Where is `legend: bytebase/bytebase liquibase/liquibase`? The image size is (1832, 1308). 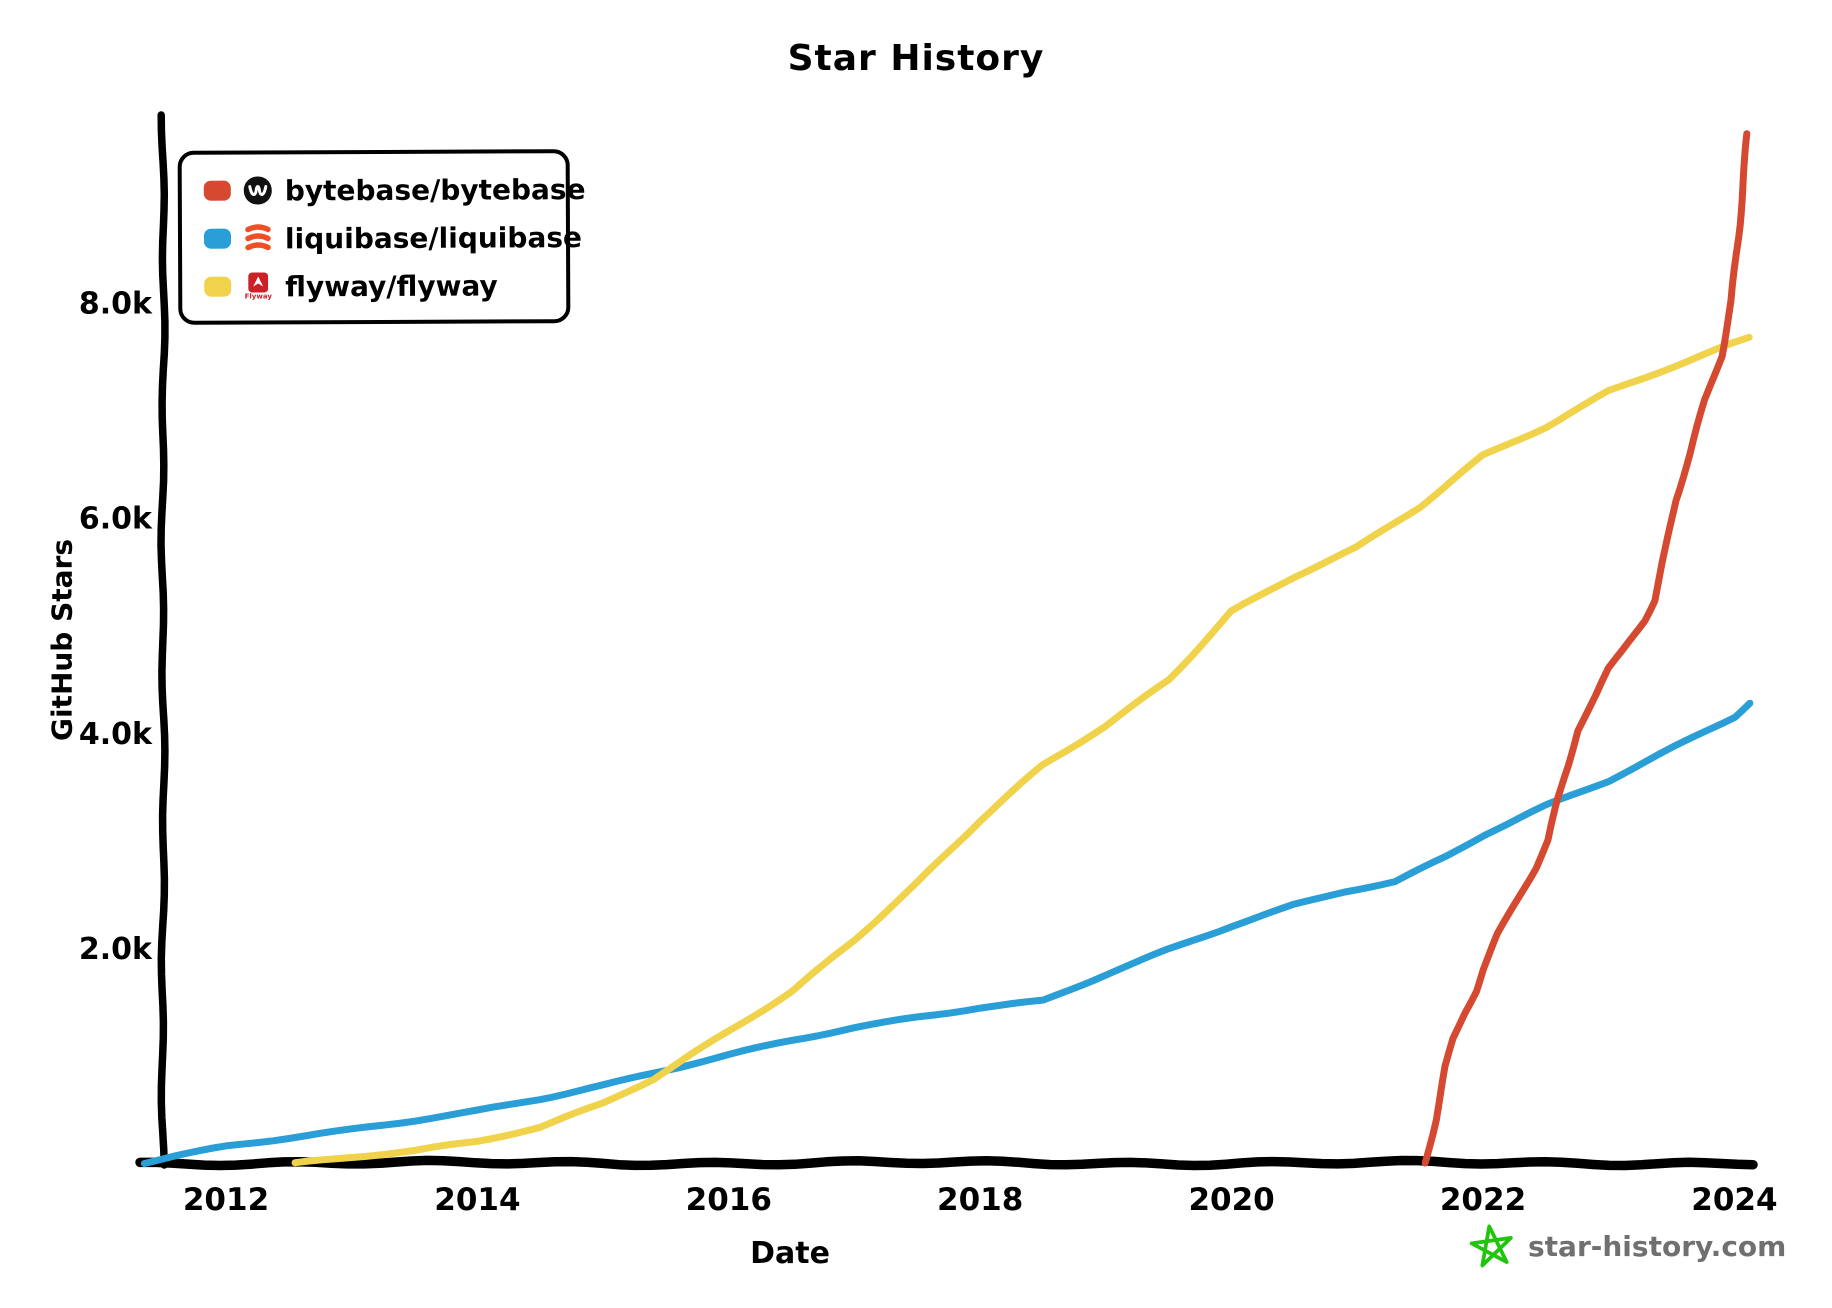
legend: bytebase/bytebase liquibase/liquibase is located at coordinates (381, 237).